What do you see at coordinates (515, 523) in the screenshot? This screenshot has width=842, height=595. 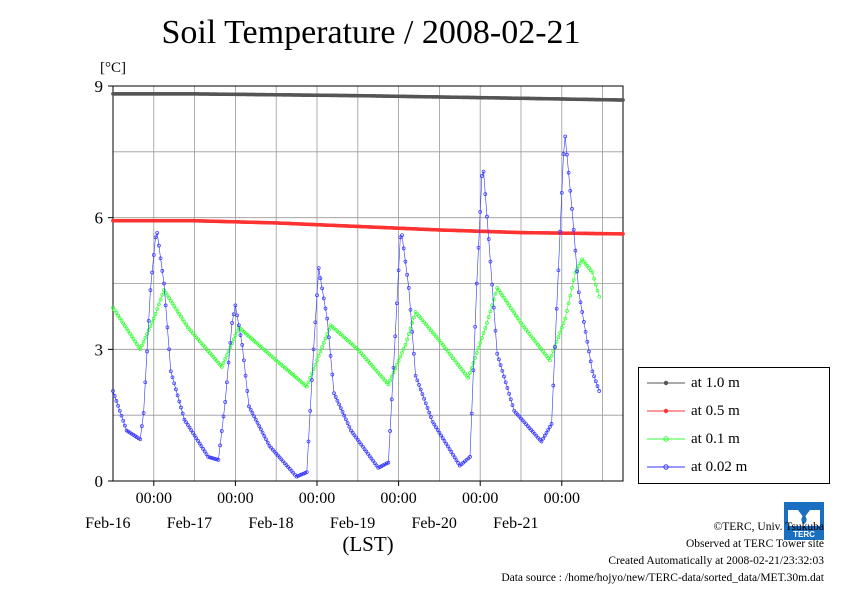 I see `x-tick-date-label: Feb-21` at bounding box center [515, 523].